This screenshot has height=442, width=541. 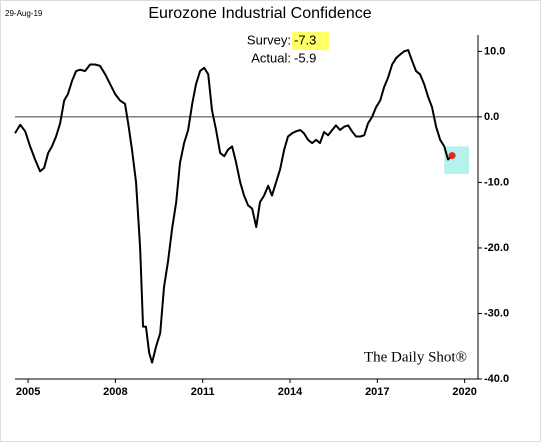 I want to click on y-tick-label: 0.0, so click(x=491, y=117).